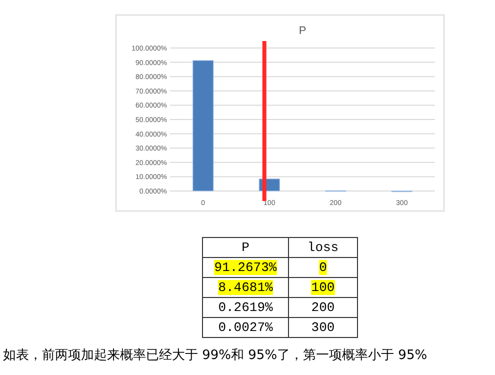 The width and height of the screenshot is (495, 375). Describe the element at coordinates (245, 267) in the screenshot. I see `text: 91.2673%` at that location.